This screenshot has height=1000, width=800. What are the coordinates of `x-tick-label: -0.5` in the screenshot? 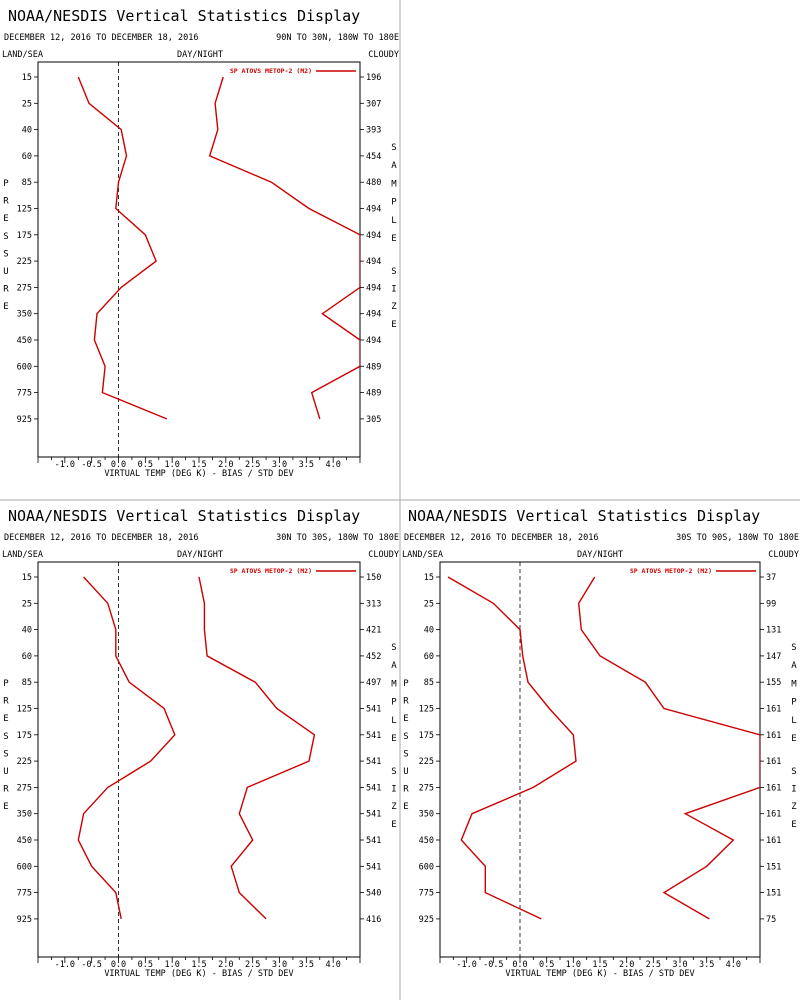 It's located at (91, 965).